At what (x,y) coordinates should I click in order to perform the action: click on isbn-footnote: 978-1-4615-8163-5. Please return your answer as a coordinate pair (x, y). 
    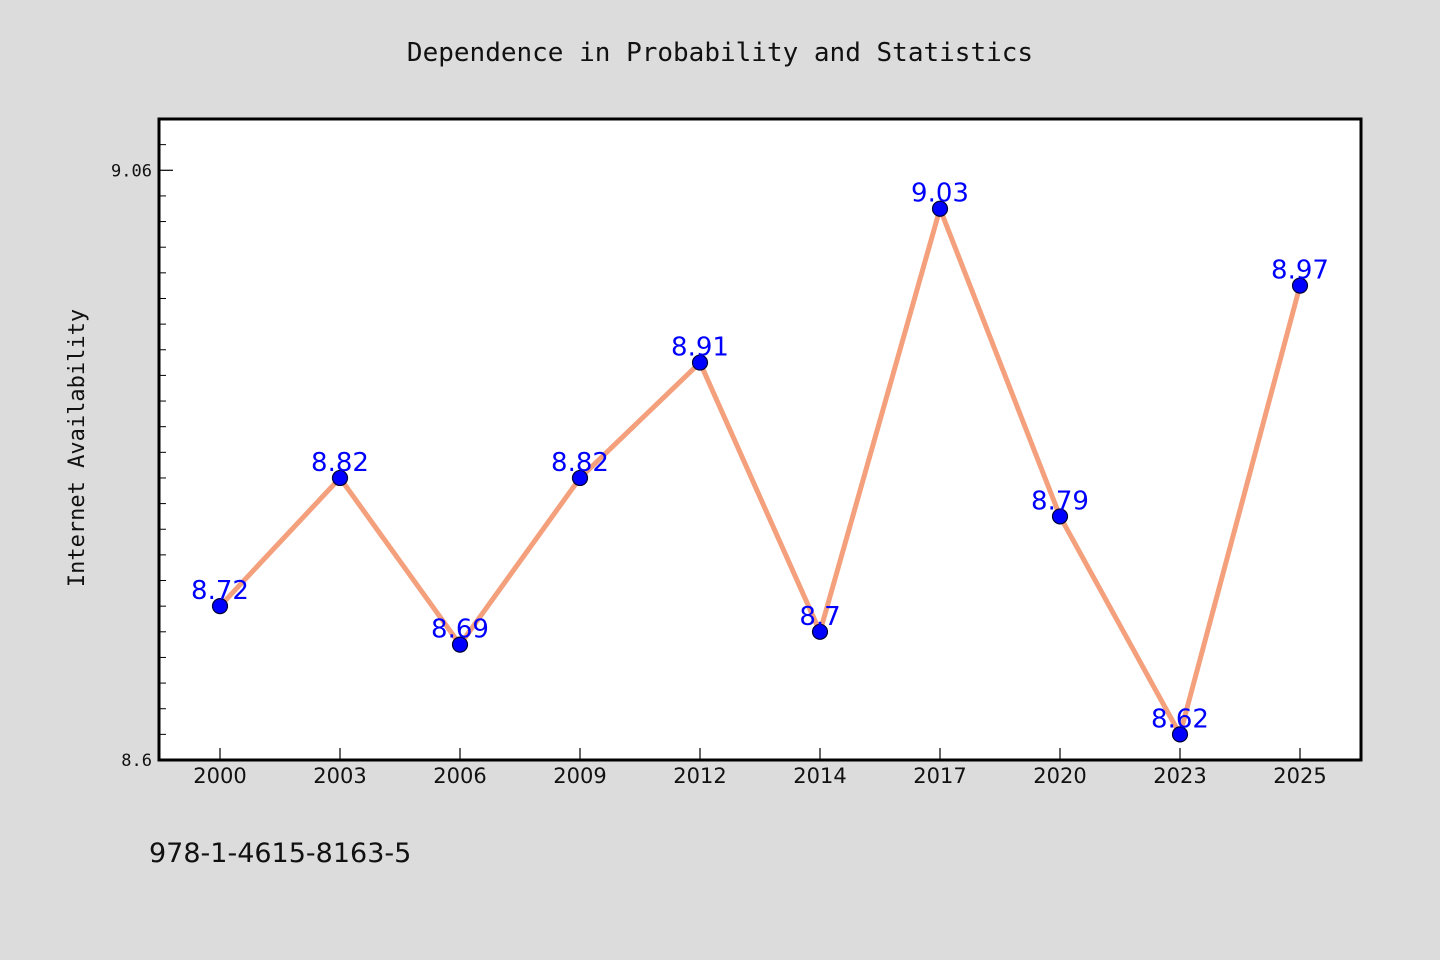
    Looking at the image, I should click on (280, 853).